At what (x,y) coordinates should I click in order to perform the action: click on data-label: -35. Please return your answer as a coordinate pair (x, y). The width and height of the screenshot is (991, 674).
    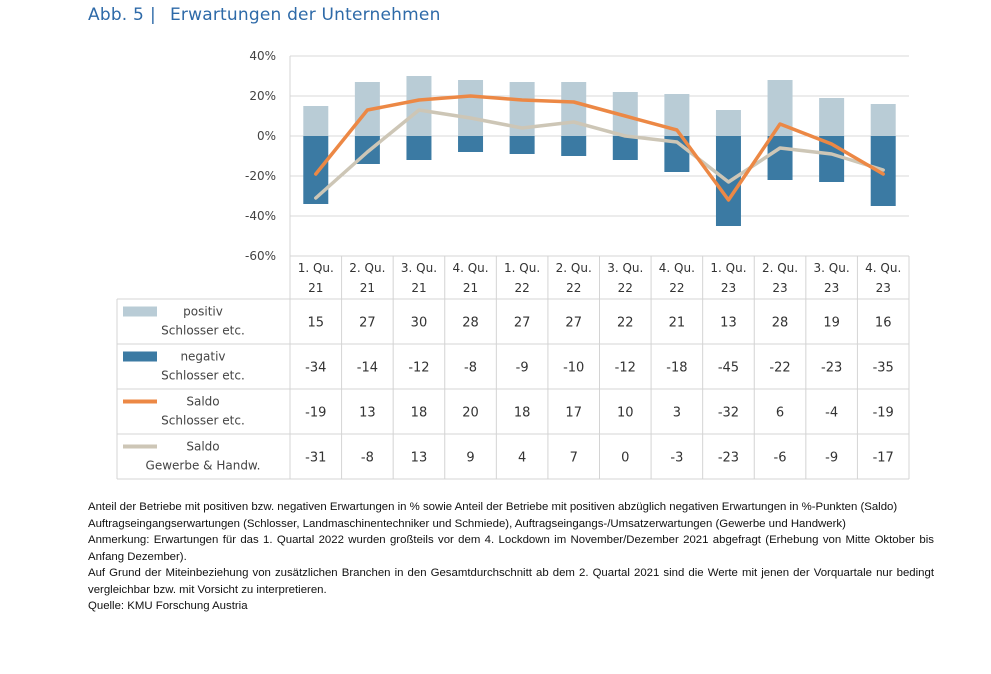
    Looking at the image, I should click on (883, 368).